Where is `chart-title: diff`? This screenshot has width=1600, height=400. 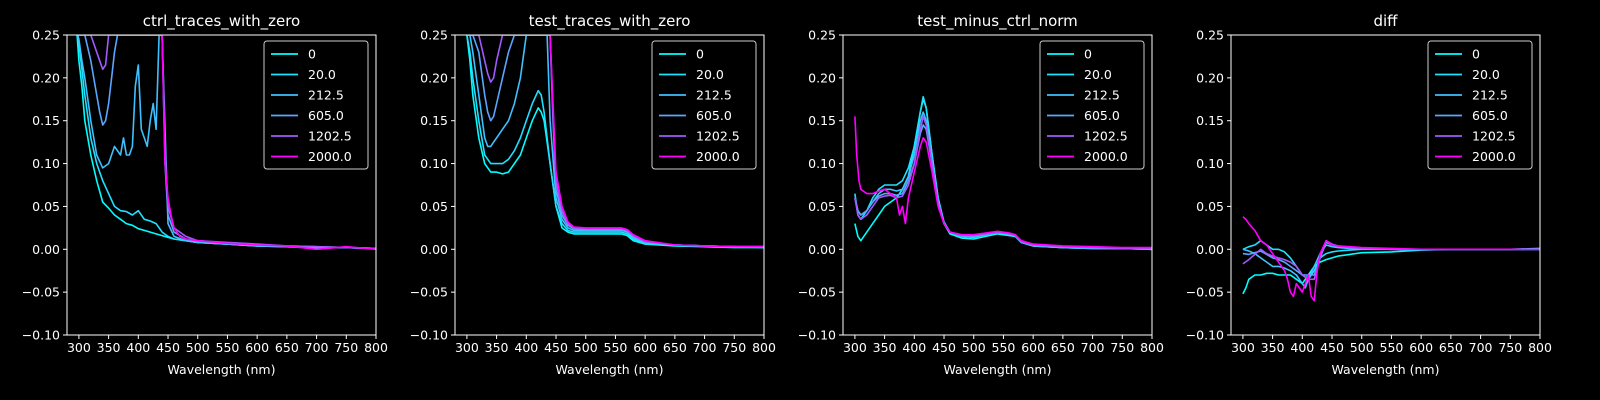
chart-title: diff is located at coordinates (1385, 21).